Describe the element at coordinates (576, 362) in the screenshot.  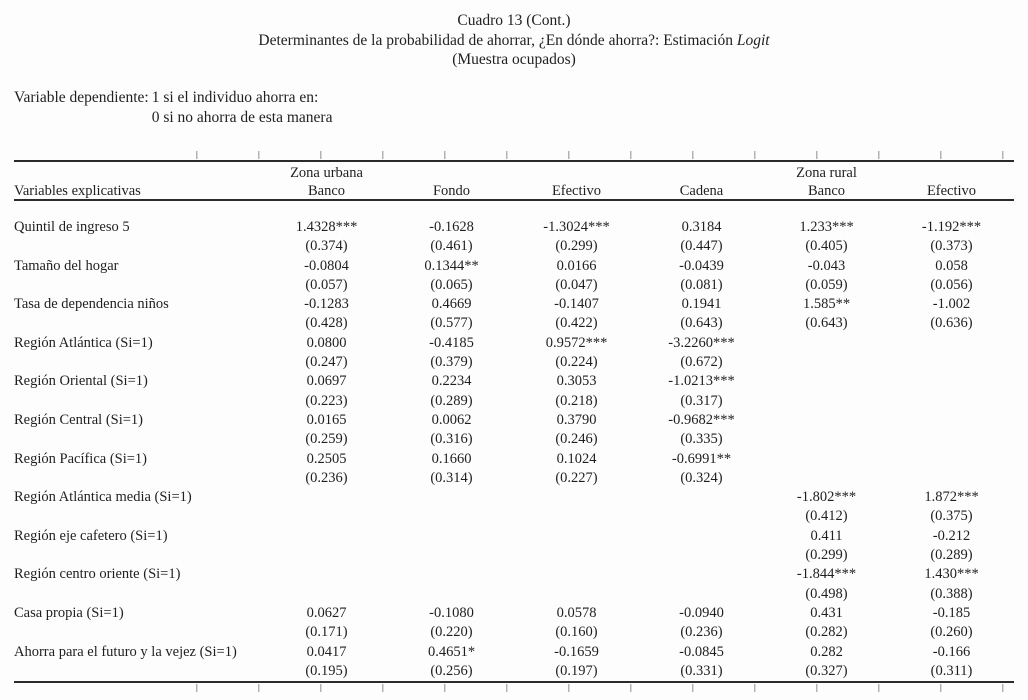
I see `se-cell: (0.224)` at that location.